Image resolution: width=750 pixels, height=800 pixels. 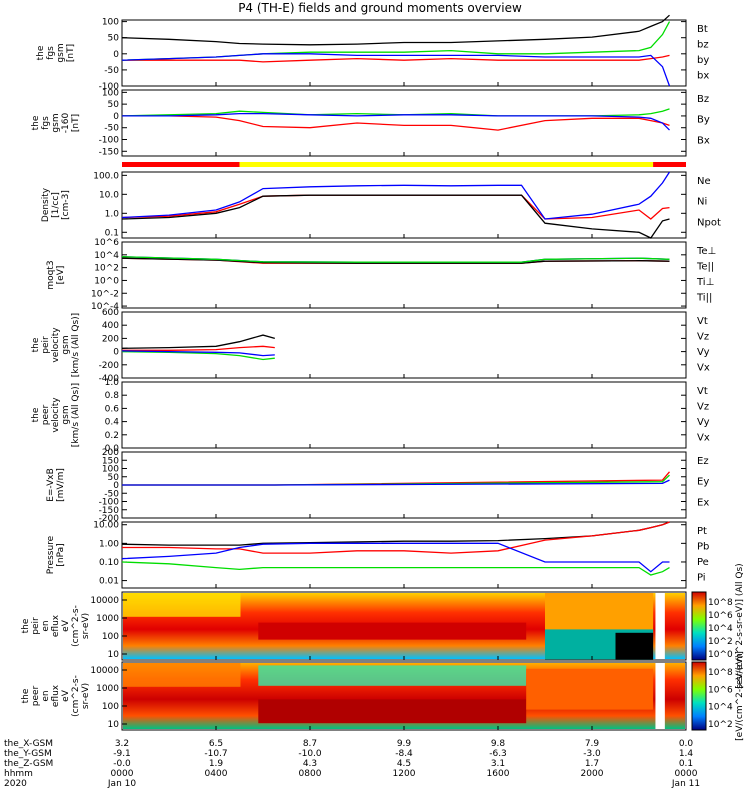 I want to click on y-axis-label: eflux, so click(x=56, y=625).